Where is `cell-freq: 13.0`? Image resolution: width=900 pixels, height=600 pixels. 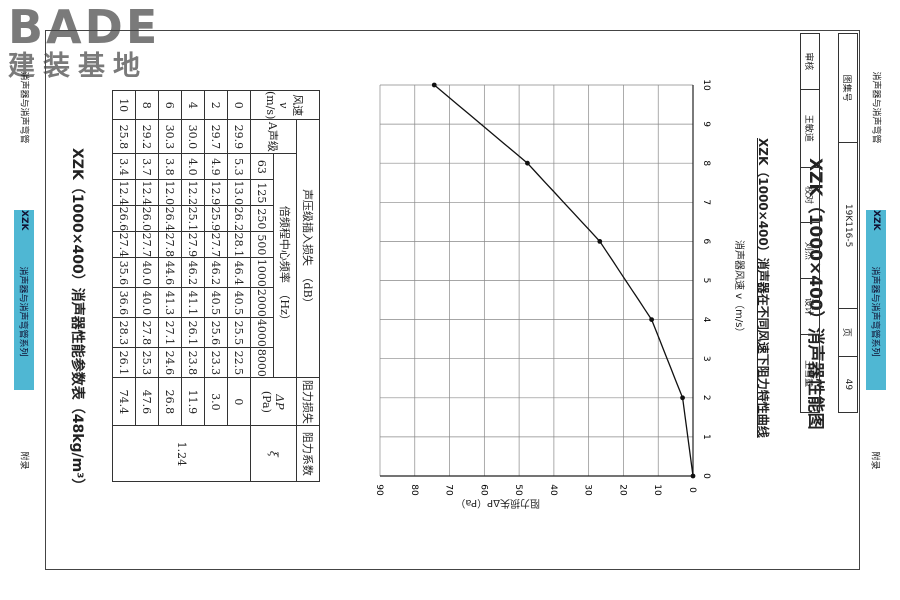
cell-freq: 13.0 is located at coordinates (239, 192).